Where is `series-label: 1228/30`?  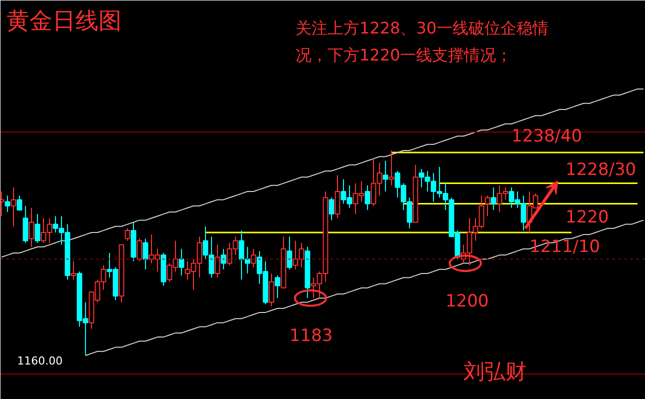
series-label: 1228/30 is located at coordinates (601, 170).